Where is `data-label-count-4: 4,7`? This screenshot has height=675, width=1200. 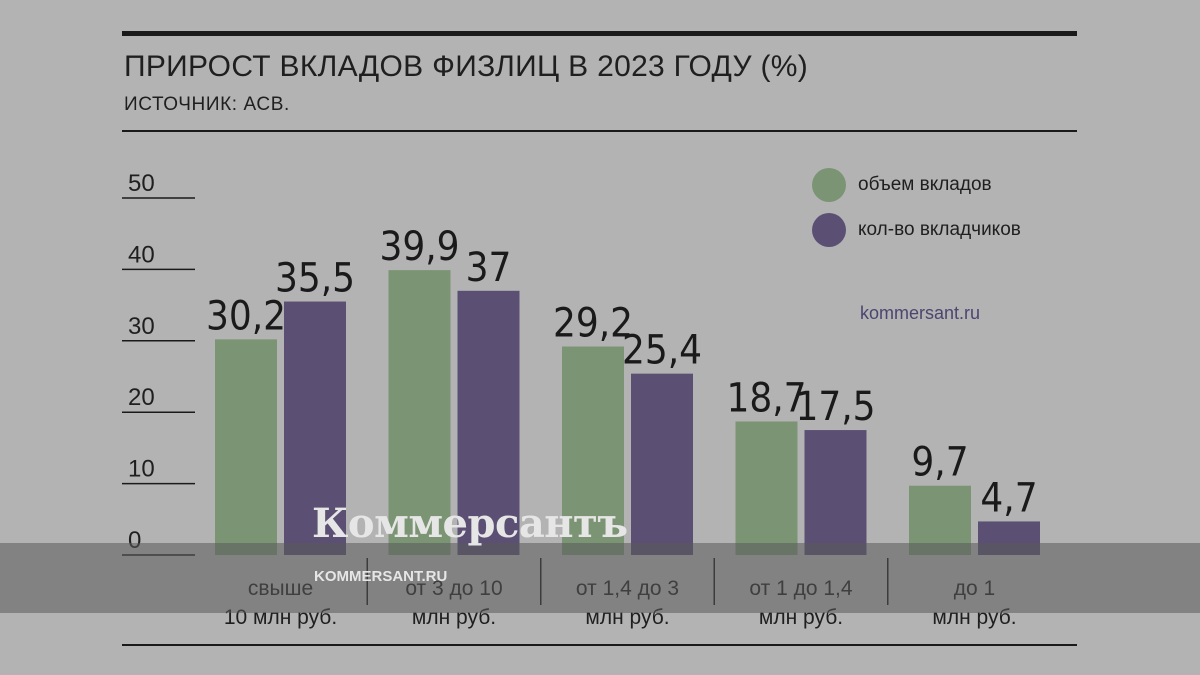
data-label-count-4: 4,7 is located at coordinates (1008, 498).